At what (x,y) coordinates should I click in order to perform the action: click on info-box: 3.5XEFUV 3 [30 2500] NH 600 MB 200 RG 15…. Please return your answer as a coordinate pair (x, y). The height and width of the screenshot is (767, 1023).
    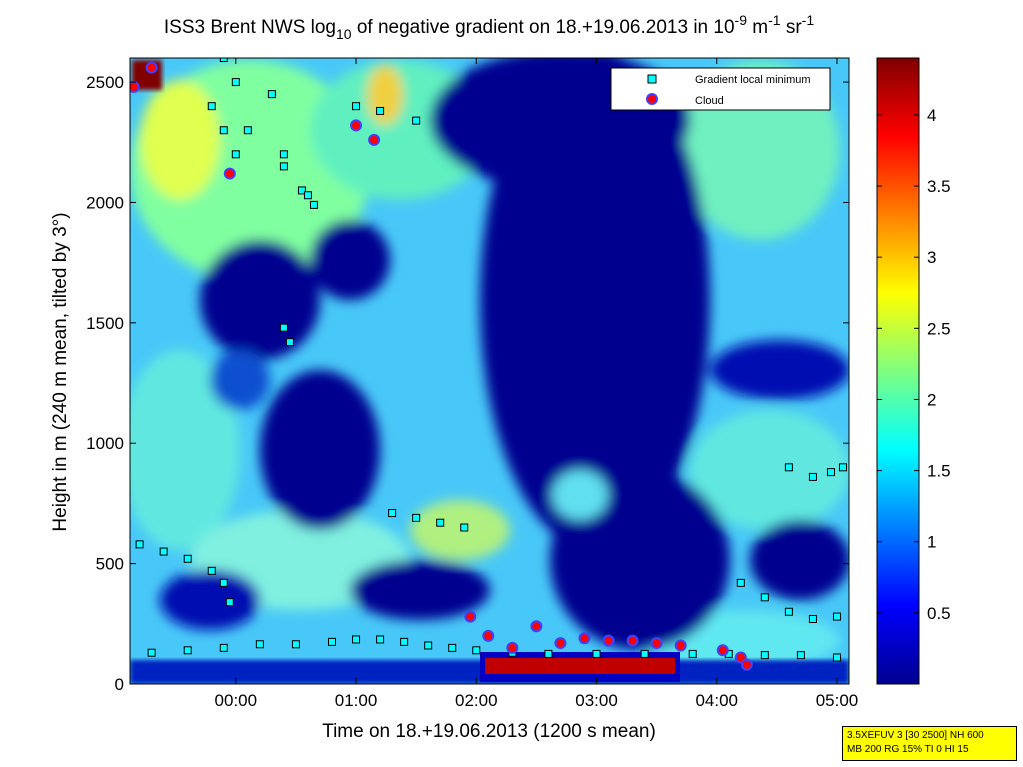
    Looking at the image, I should click on (929, 743).